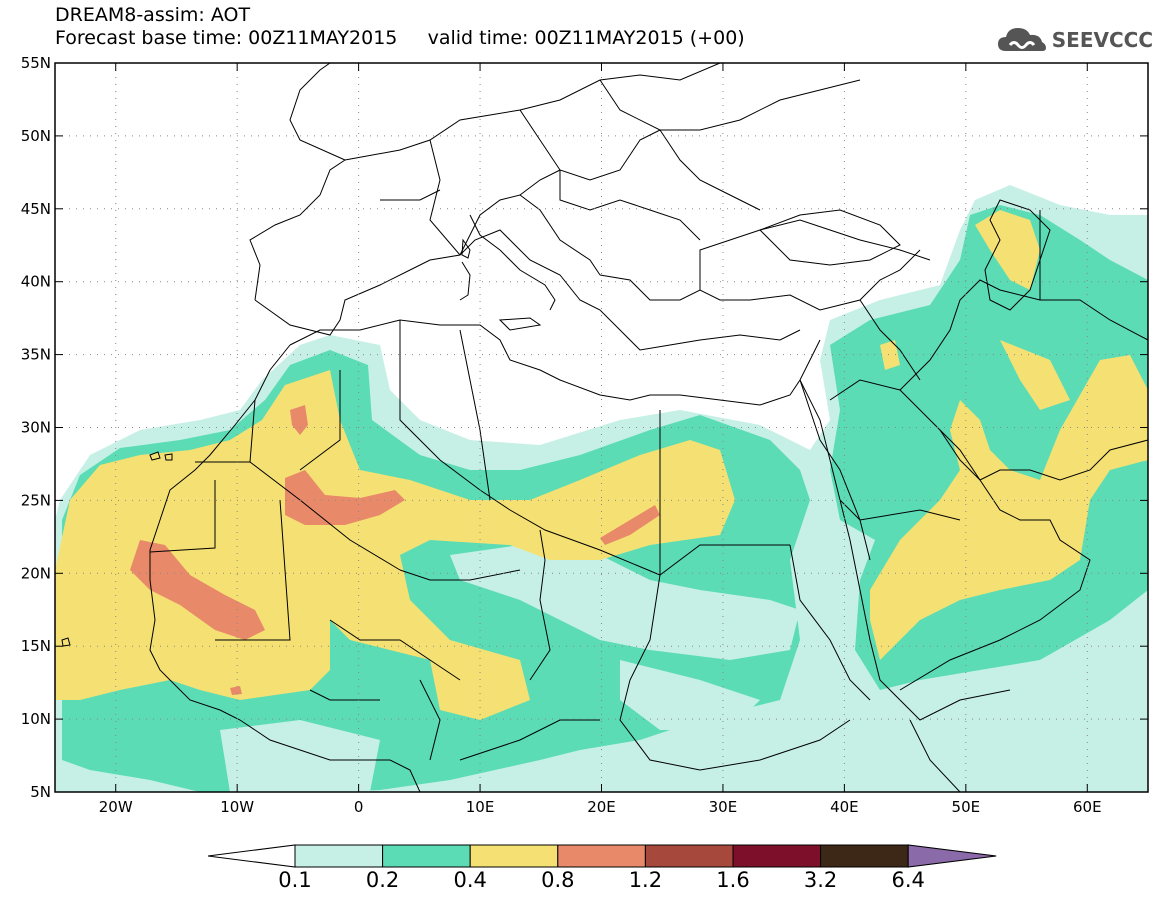 The height and width of the screenshot is (905, 1165). What do you see at coordinates (359, 807) in the screenshot?
I see `lon-label: 0` at bounding box center [359, 807].